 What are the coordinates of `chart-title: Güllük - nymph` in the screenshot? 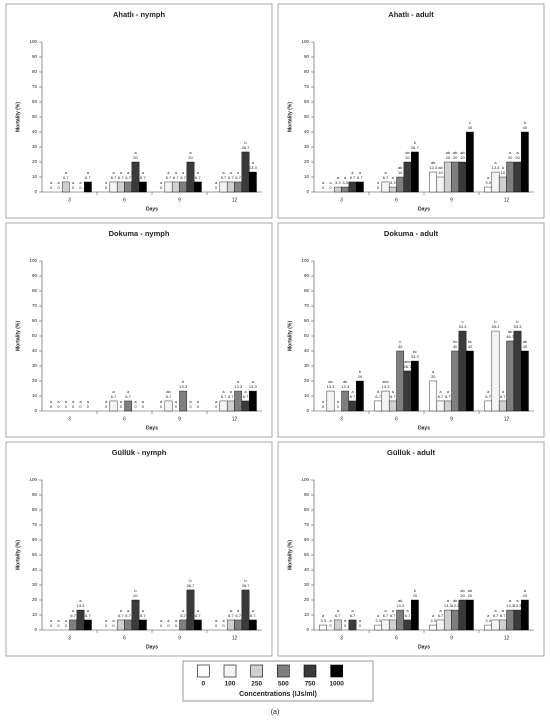 It's located at (139, 452).